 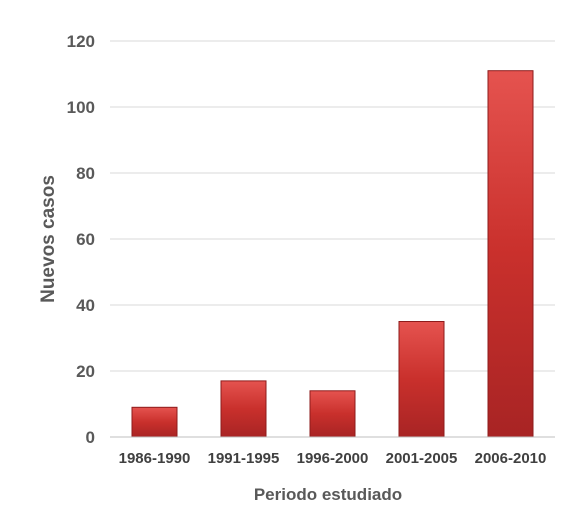 I want to click on y-tick-label: 20, so click(x=85, y=371).